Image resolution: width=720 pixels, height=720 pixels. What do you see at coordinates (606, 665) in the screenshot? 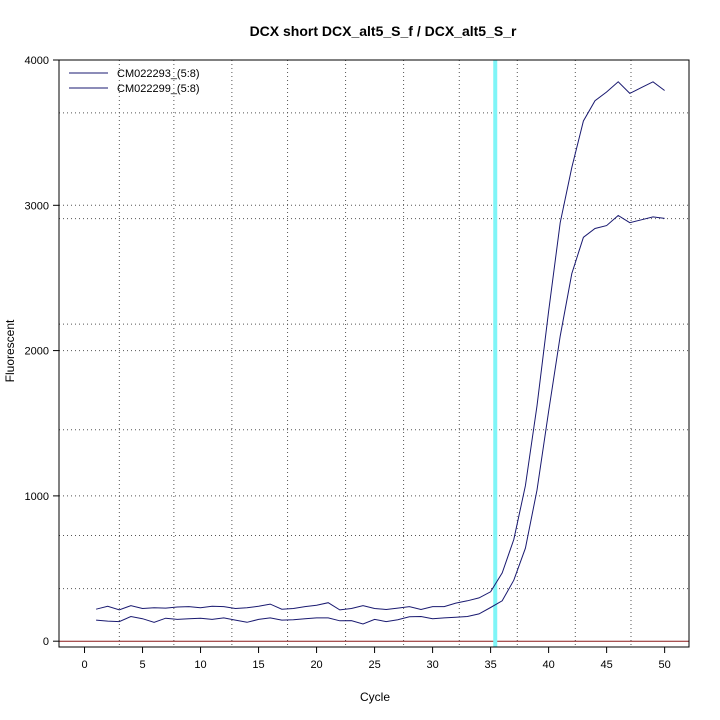
I see `x-tick-label-9: 45` at bounding box center [606, 665].